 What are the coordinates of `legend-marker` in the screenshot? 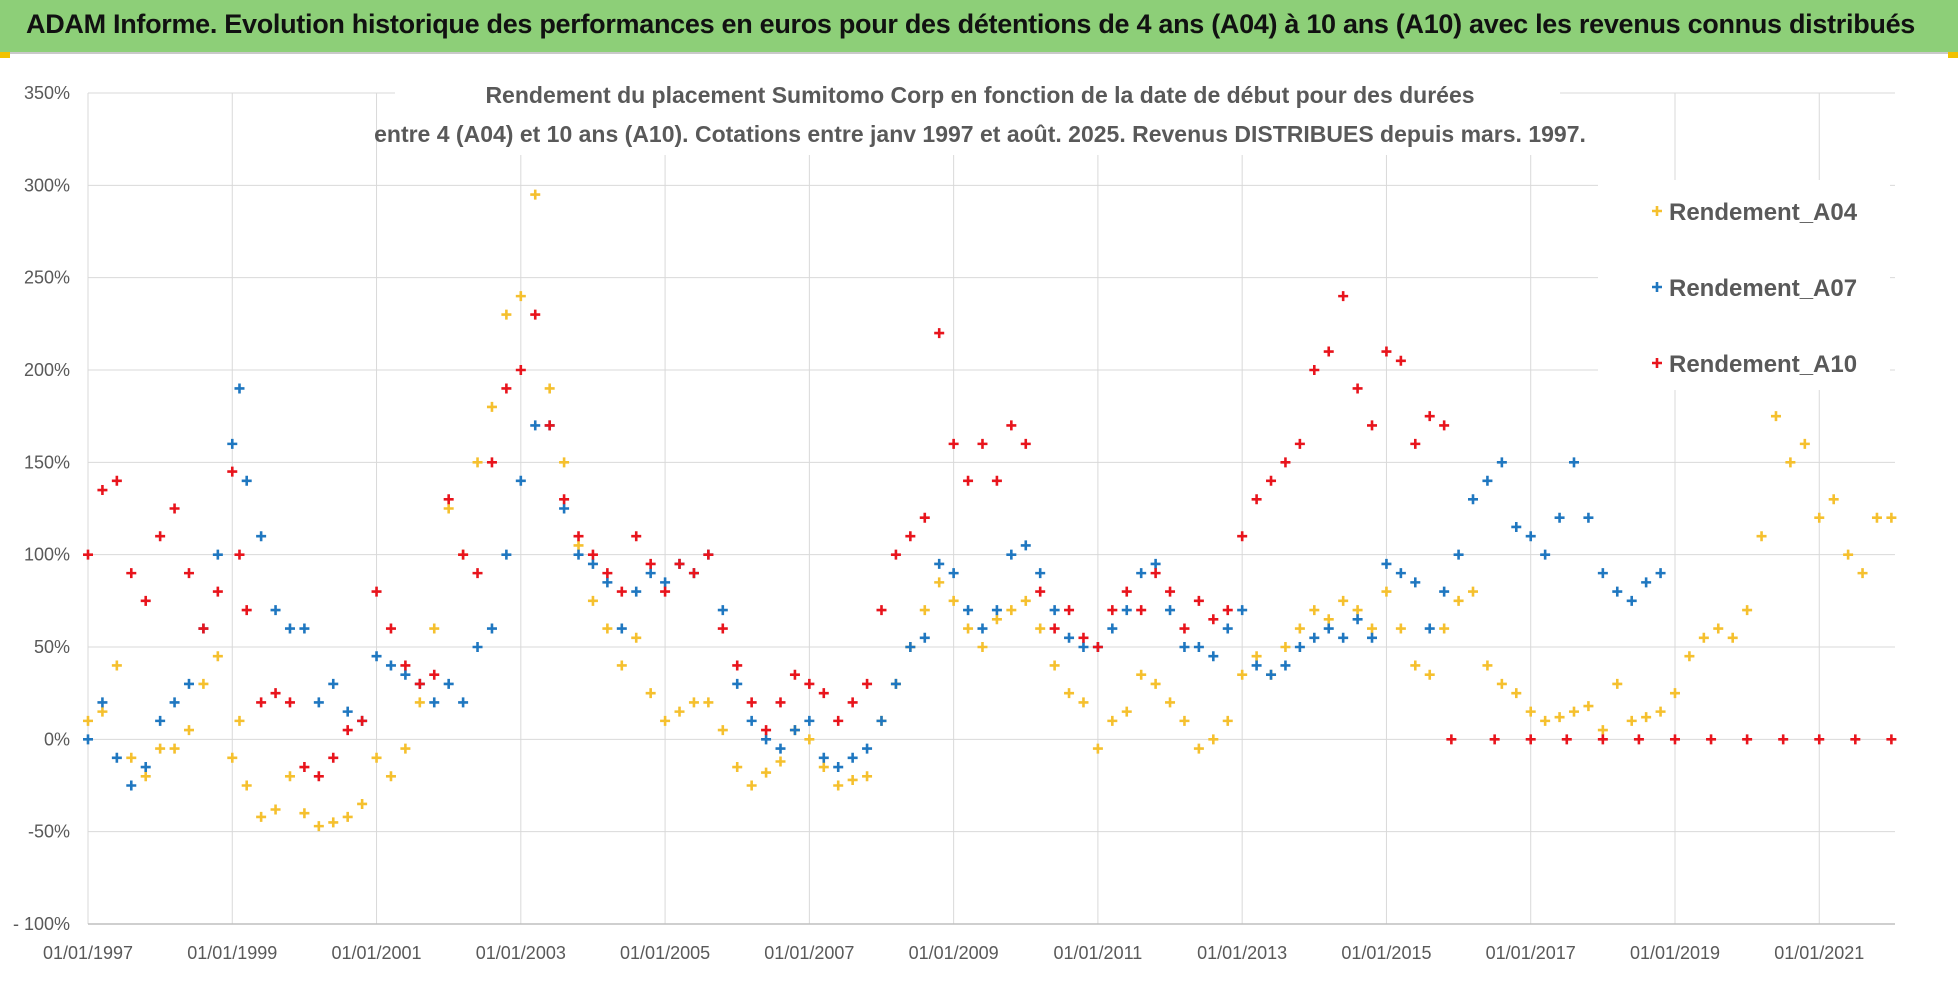 It's located at (1657, 363).